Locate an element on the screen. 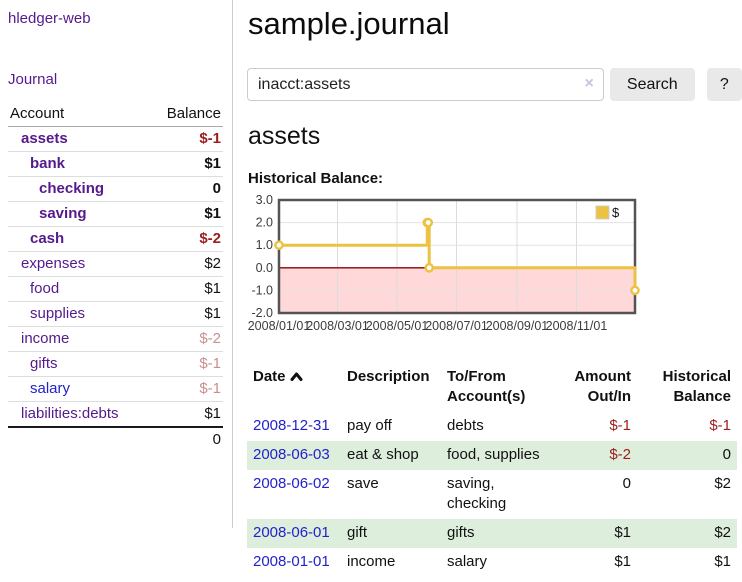 The image size is (742, 582). transaction-balance: $1 is located at coordinates (722, 561).